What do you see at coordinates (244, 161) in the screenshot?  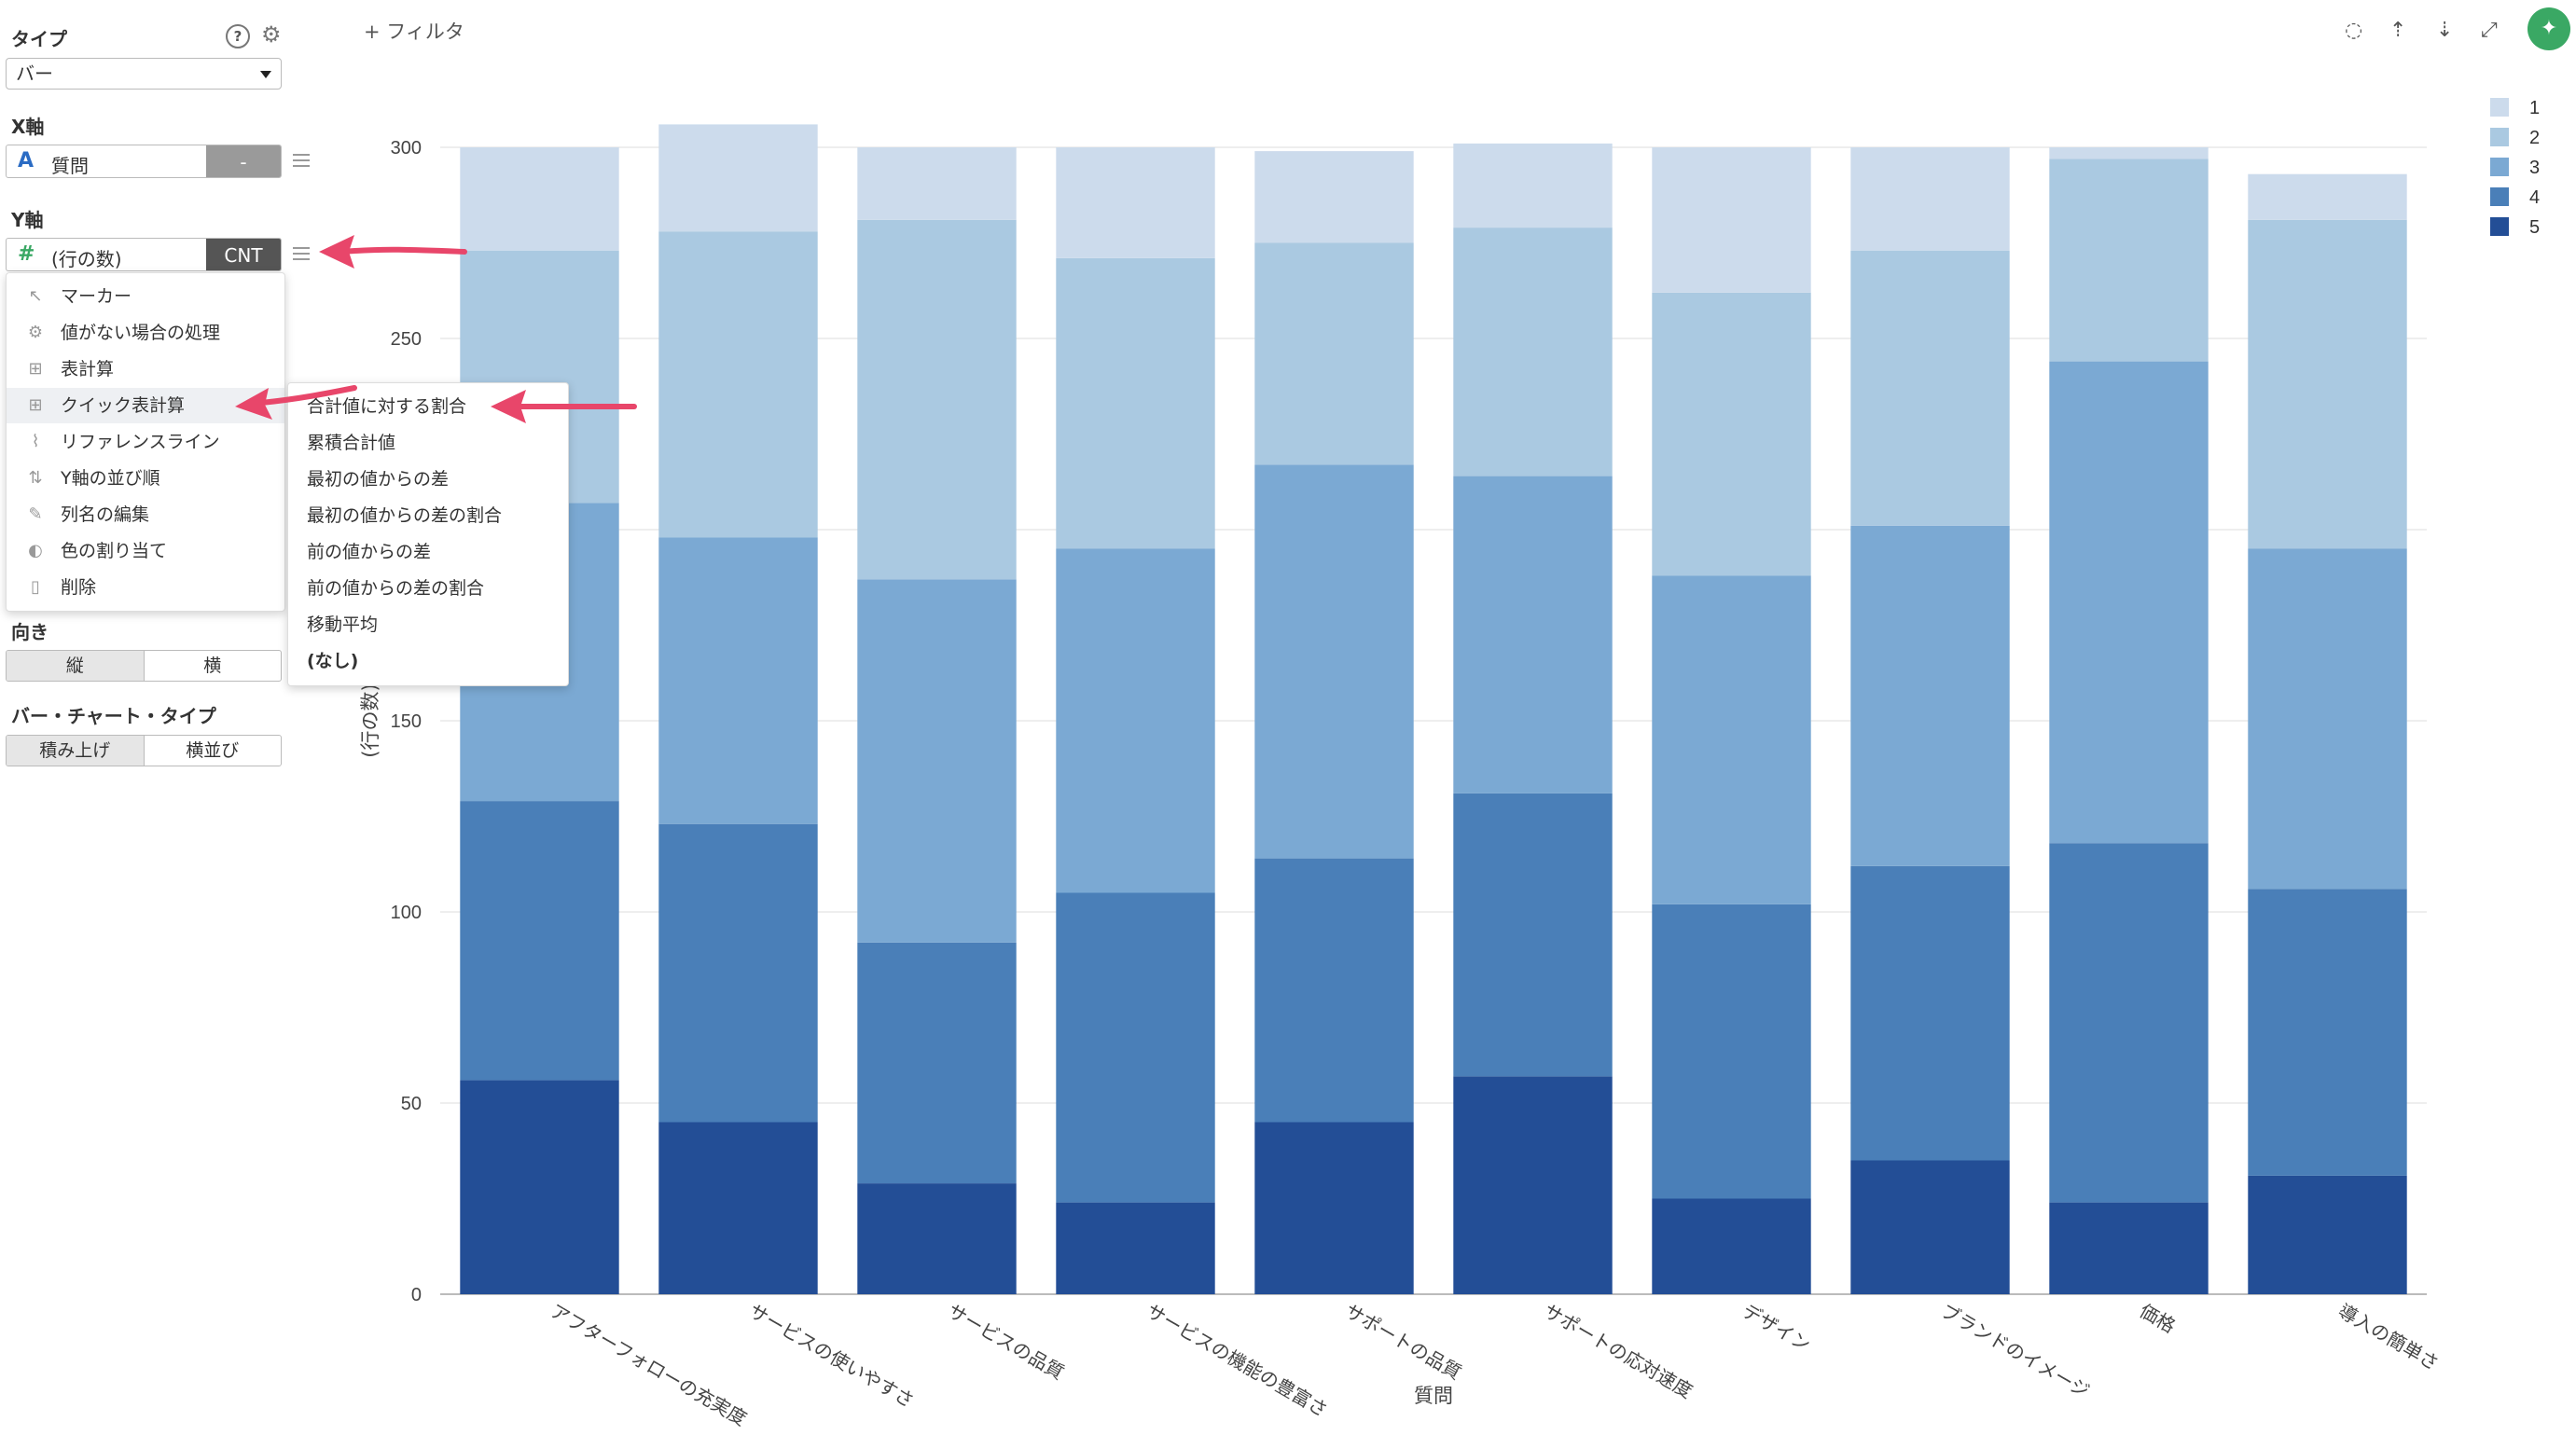 I see `x-axis-aggregation: -` at bounding box center [244, 161].